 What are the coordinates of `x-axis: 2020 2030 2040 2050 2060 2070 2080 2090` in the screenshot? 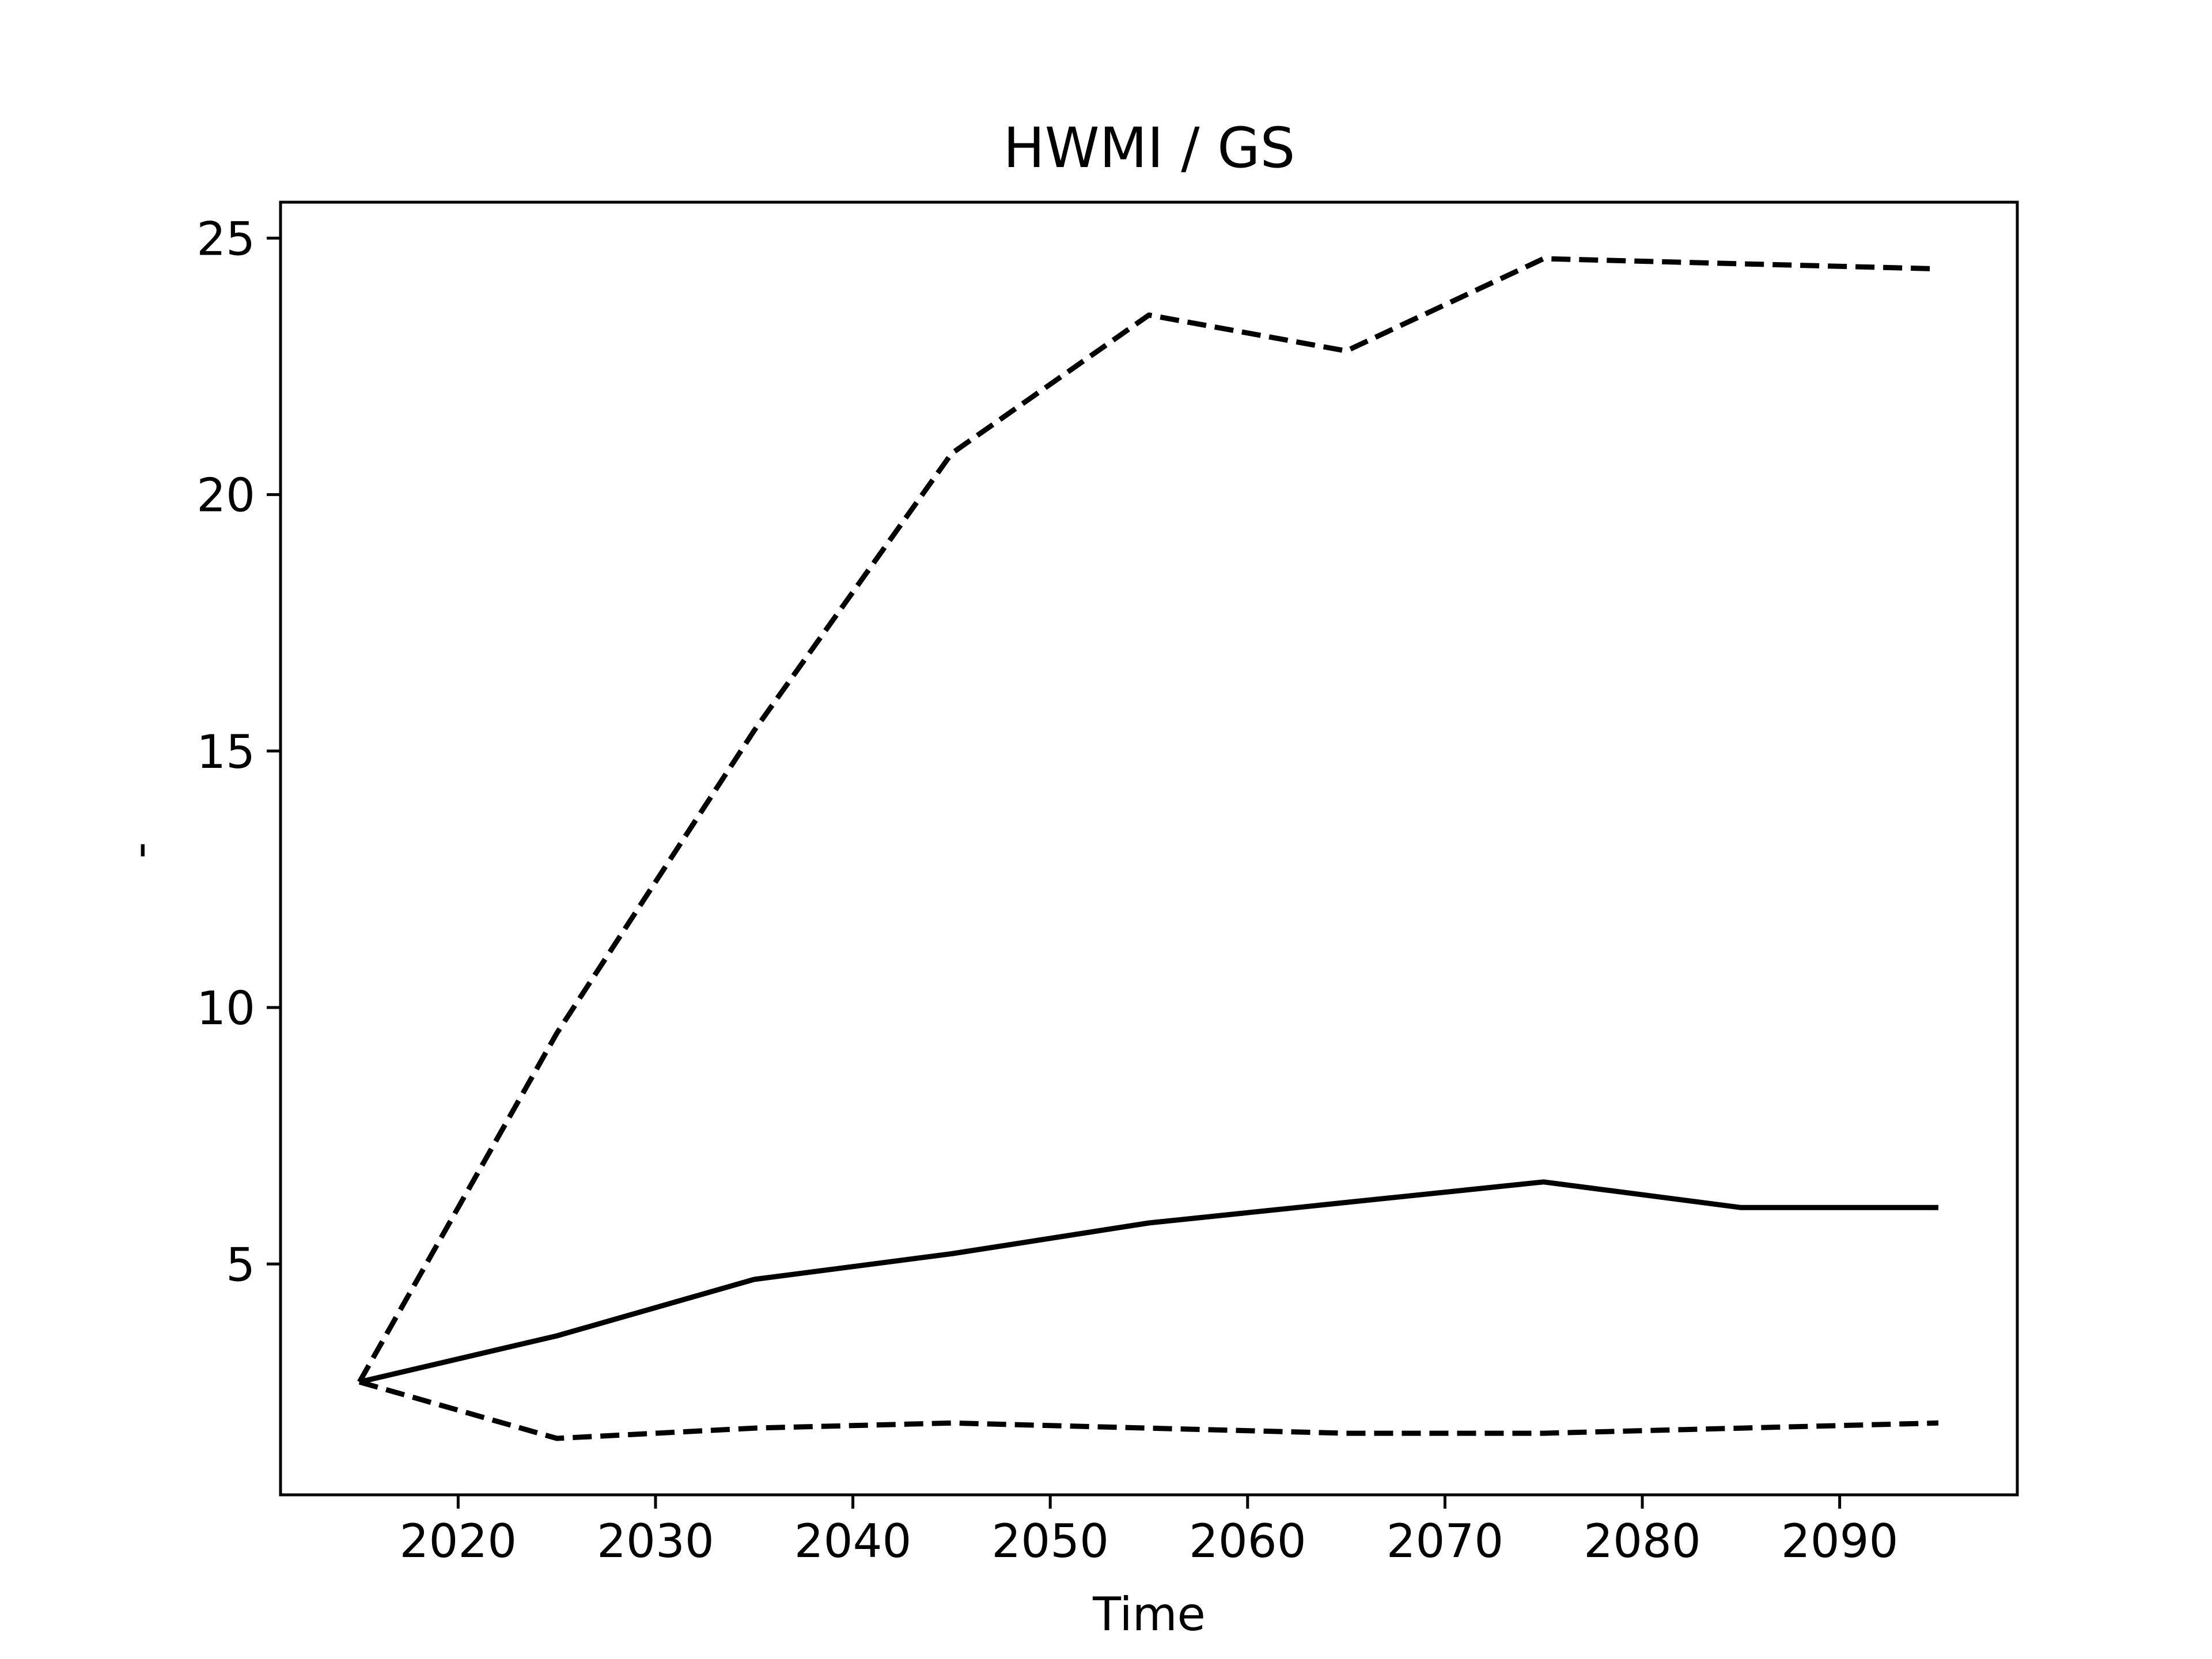 It's located at (1149, 1531).